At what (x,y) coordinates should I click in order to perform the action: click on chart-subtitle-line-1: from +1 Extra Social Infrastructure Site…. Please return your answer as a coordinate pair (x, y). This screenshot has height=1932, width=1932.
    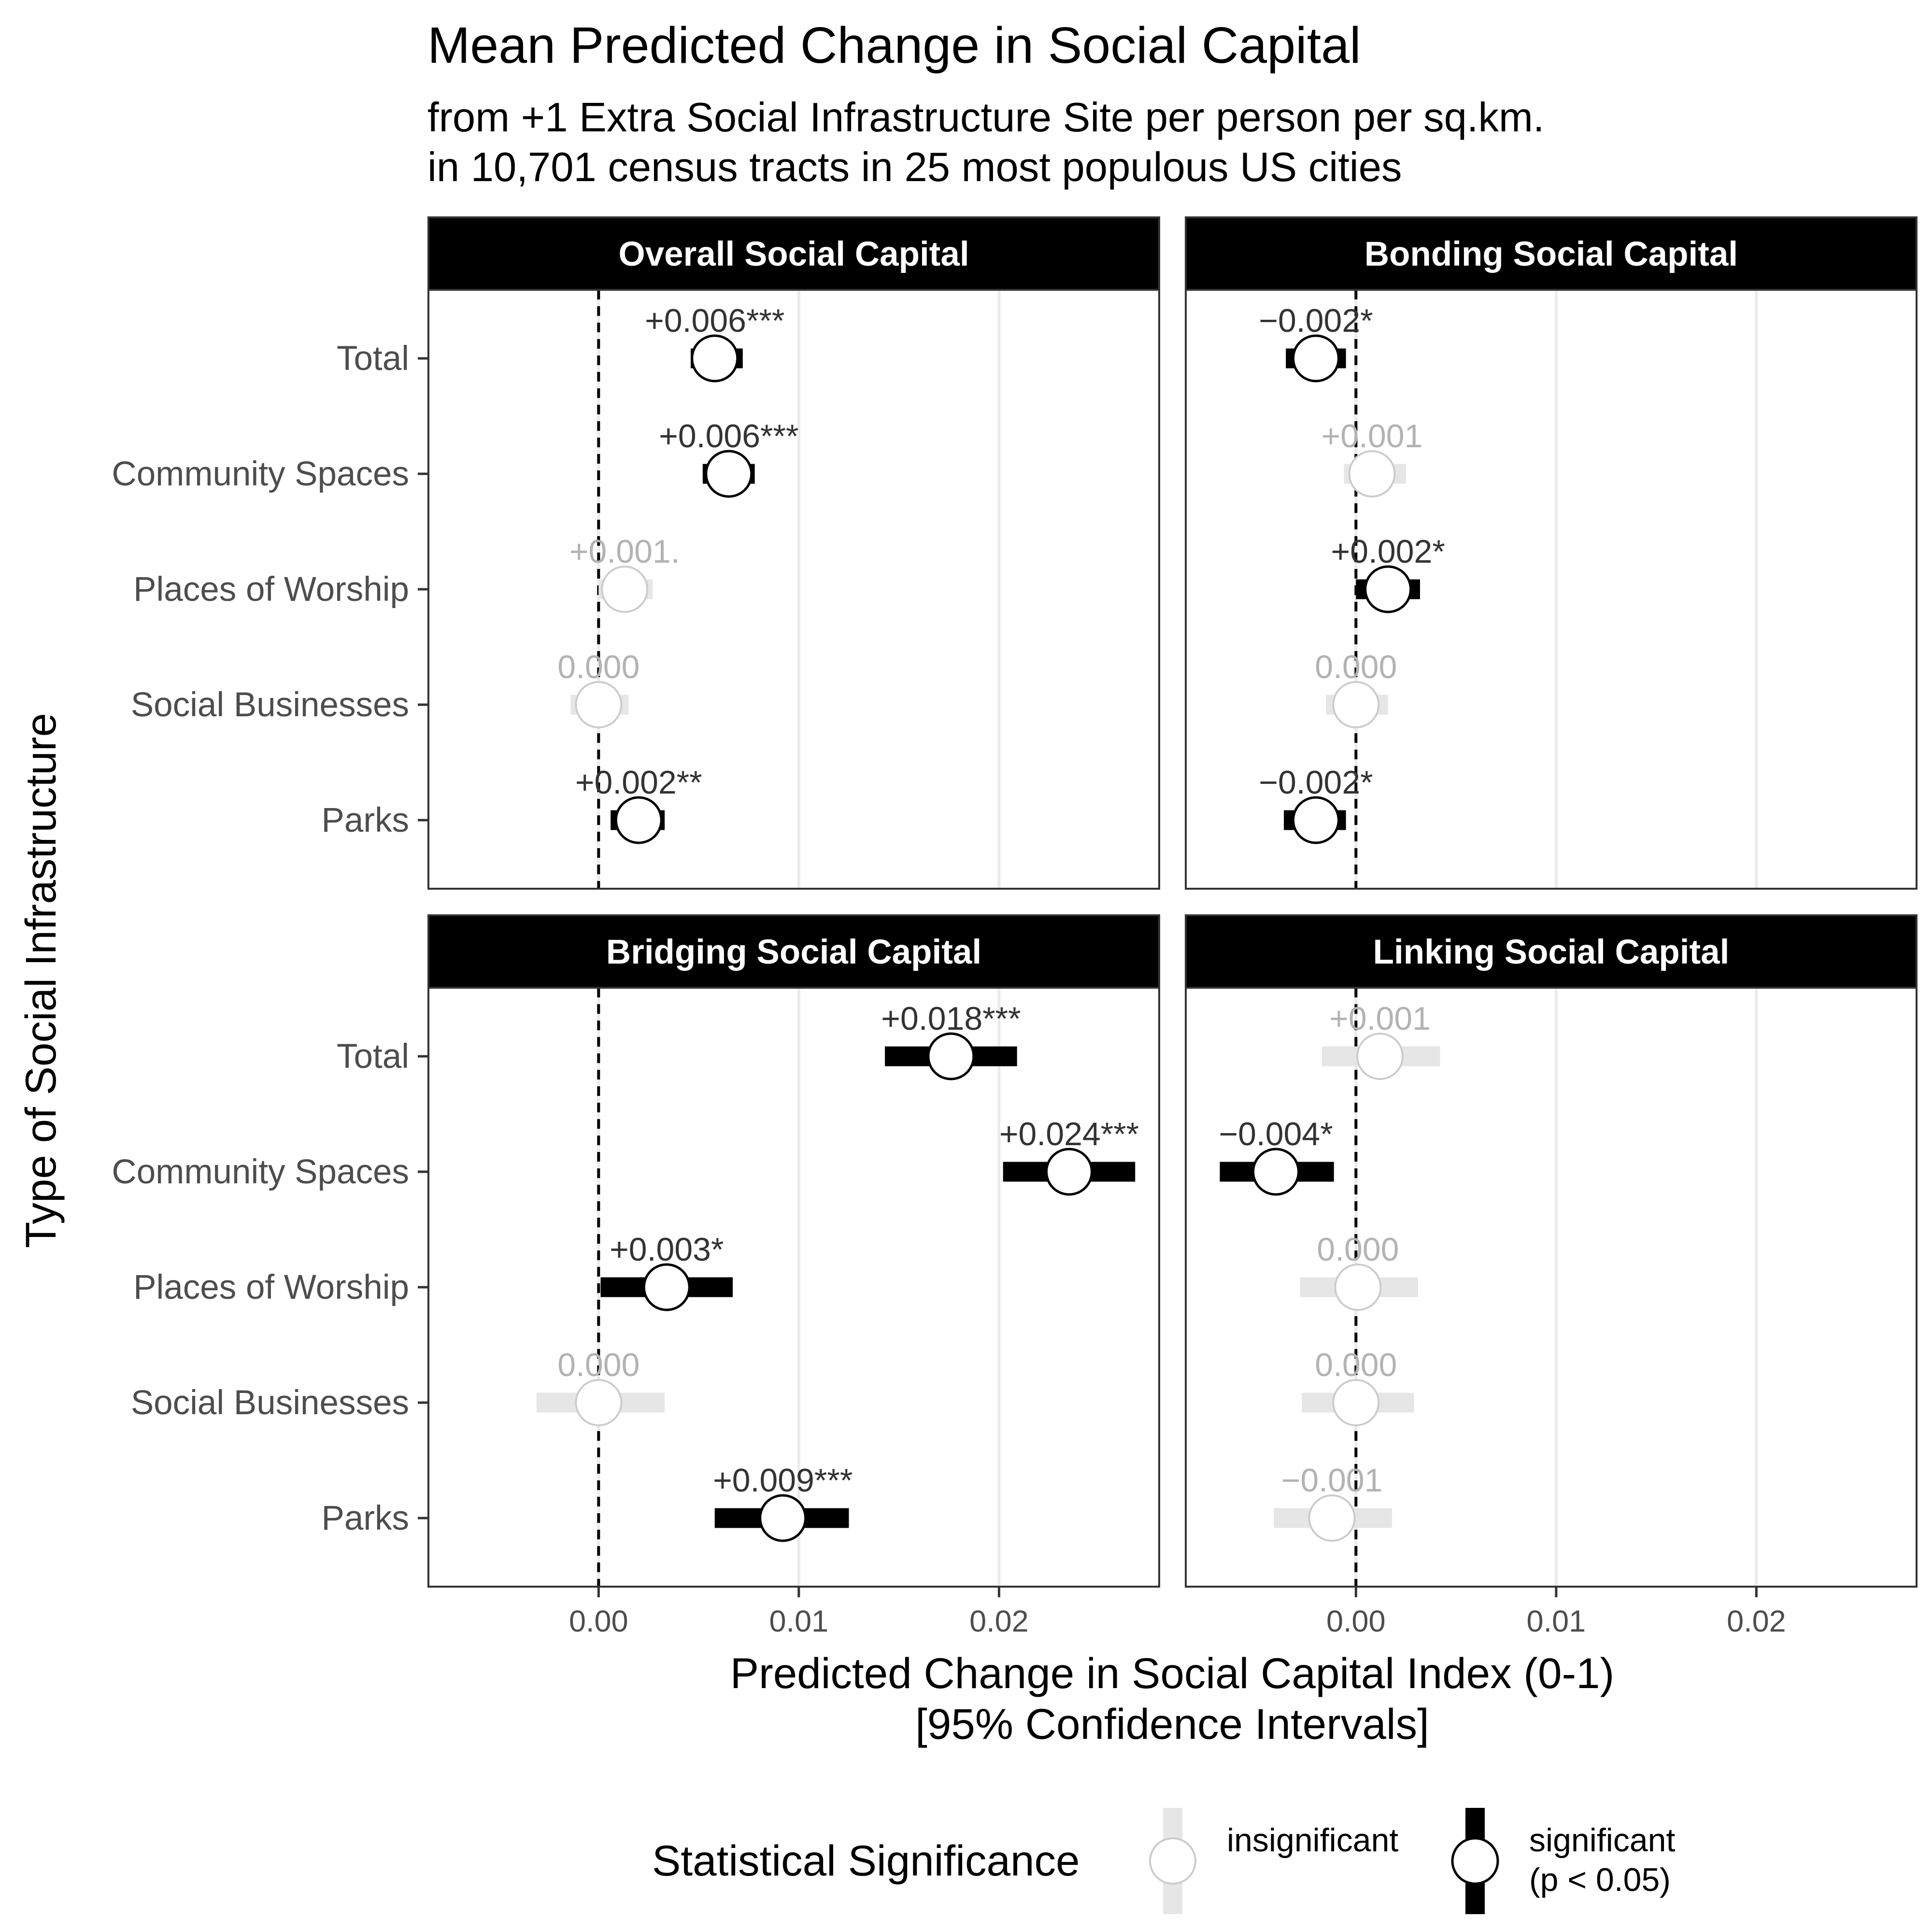
    Looking at the image, I should click on (985, 118).